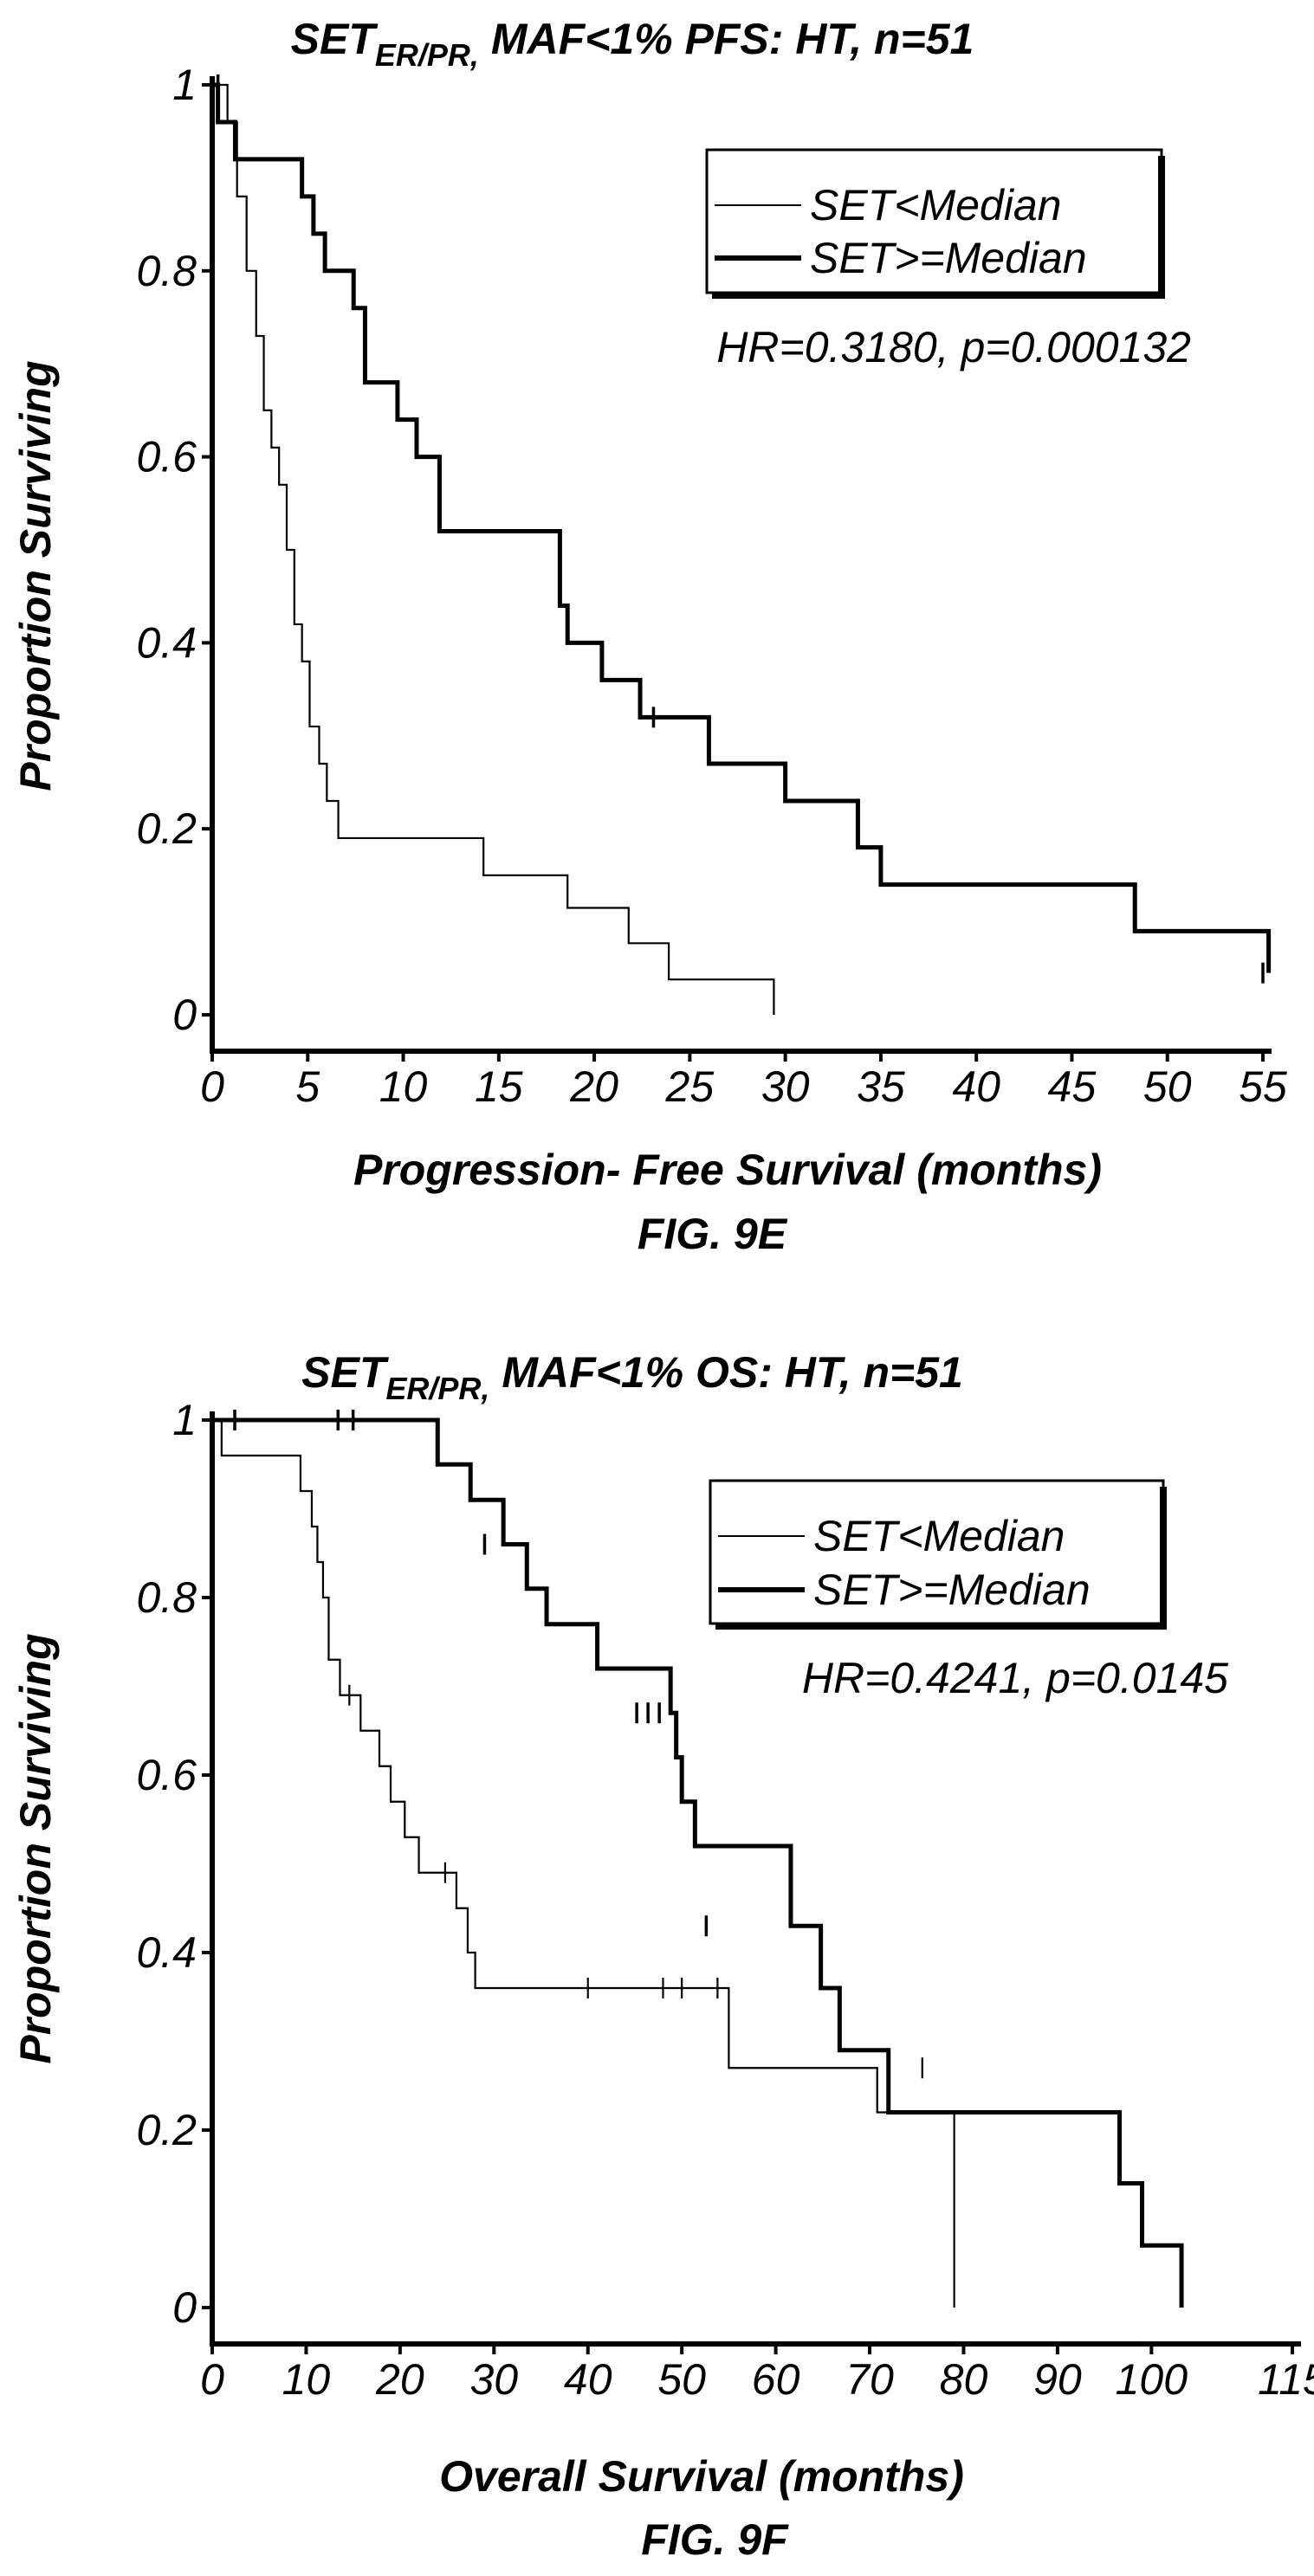  I want to click on x-tick-label: 80, so click(964, 2379).